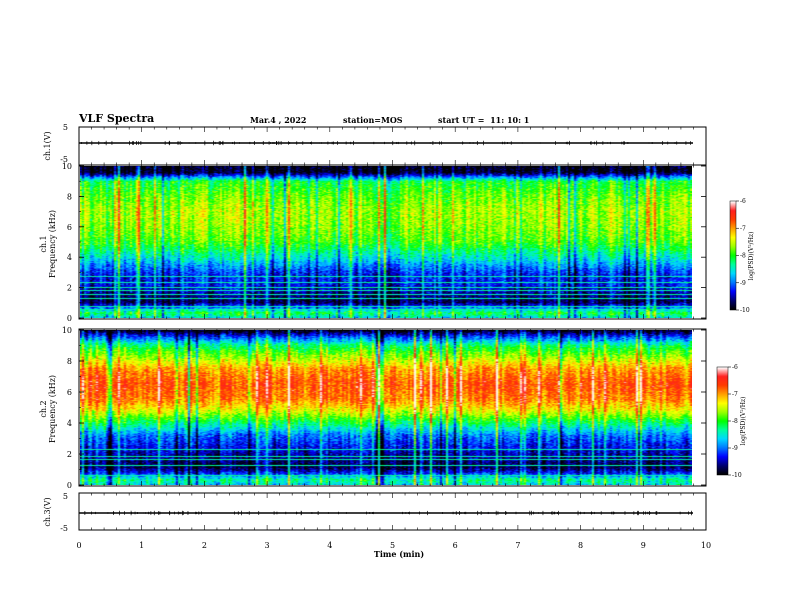  I want to click on x-tick-label: 6, so click(455, 545).